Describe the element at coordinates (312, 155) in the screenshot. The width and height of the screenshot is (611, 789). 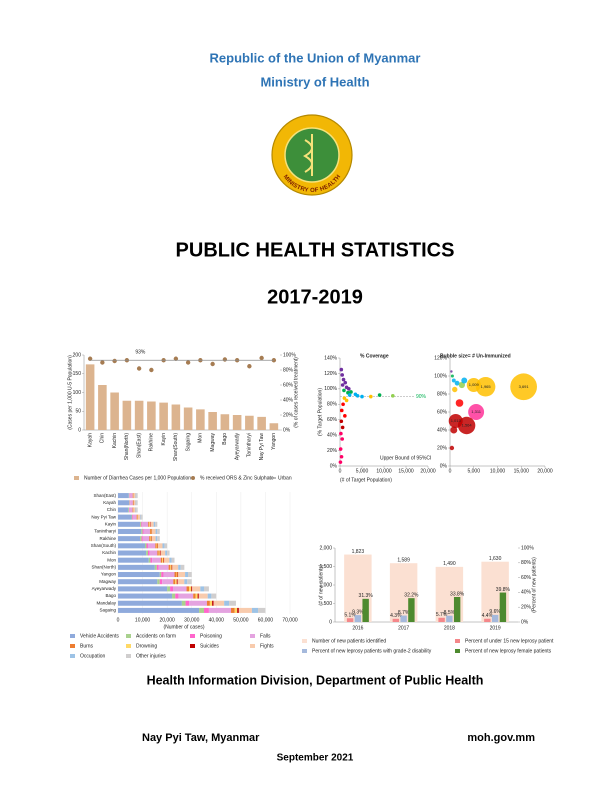
I see `logo: MINISTRY OF HEALTH` at that location.